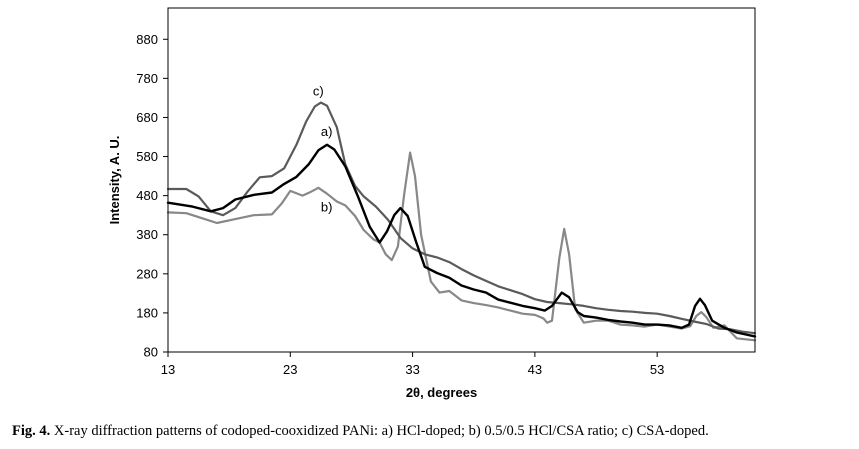  I want to click on x-tick-label: 23, so click(290, 369).